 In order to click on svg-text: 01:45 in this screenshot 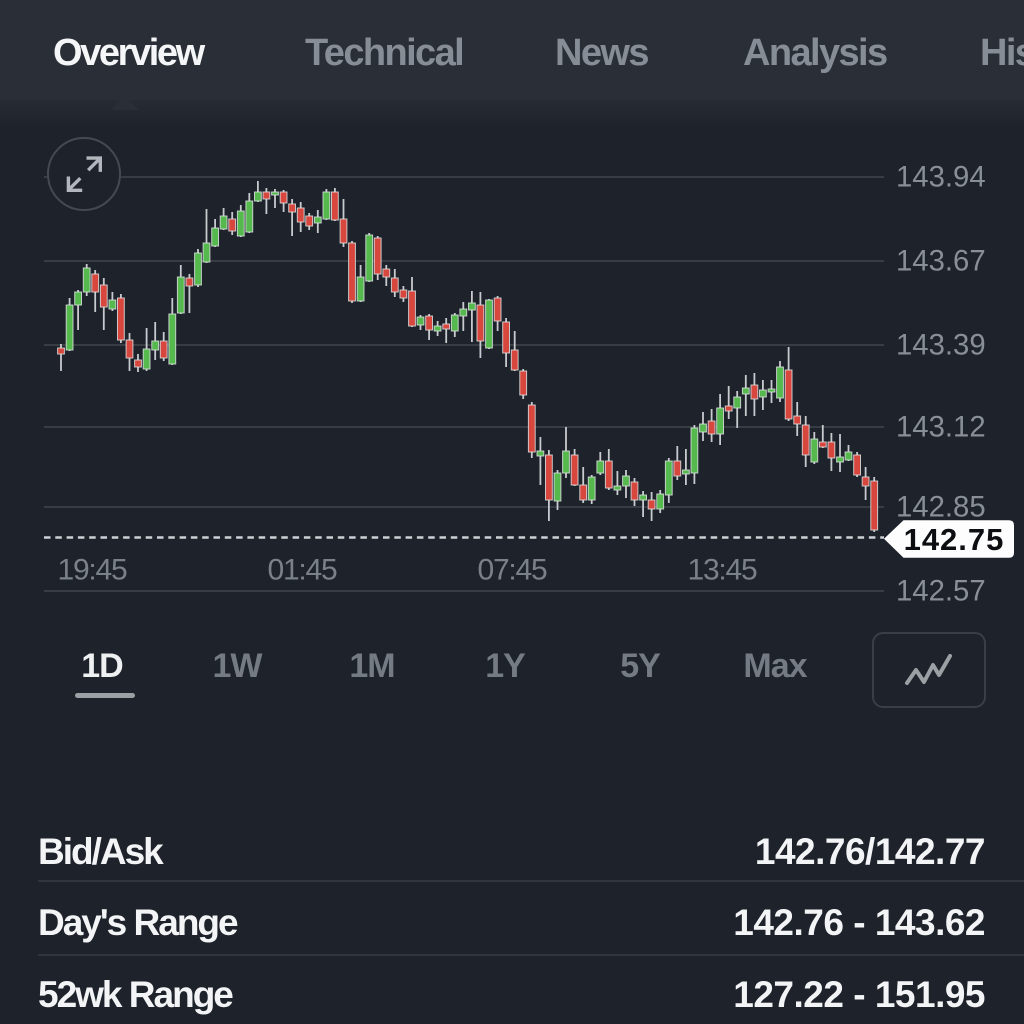, I will do `click(302, 570)`.